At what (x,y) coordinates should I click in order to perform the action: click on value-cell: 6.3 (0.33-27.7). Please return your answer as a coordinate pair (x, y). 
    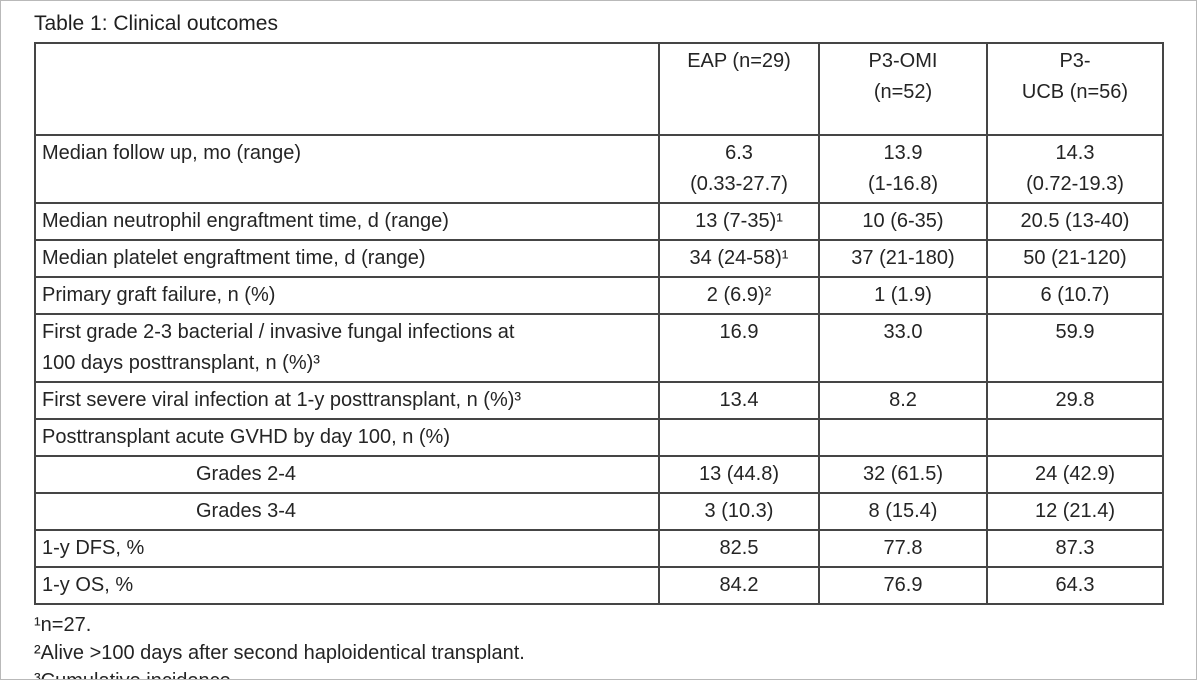
    Looking at the image, I should click on (739, 169).